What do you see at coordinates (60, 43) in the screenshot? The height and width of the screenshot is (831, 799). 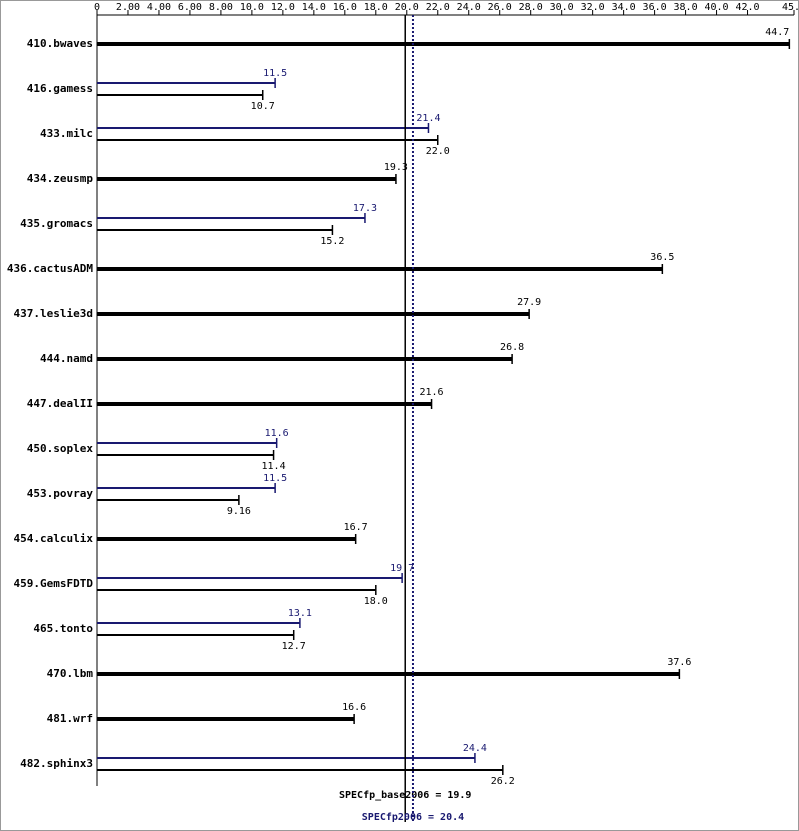 I see `category-label: 410.bwaves` at bounding box center [60, 43].